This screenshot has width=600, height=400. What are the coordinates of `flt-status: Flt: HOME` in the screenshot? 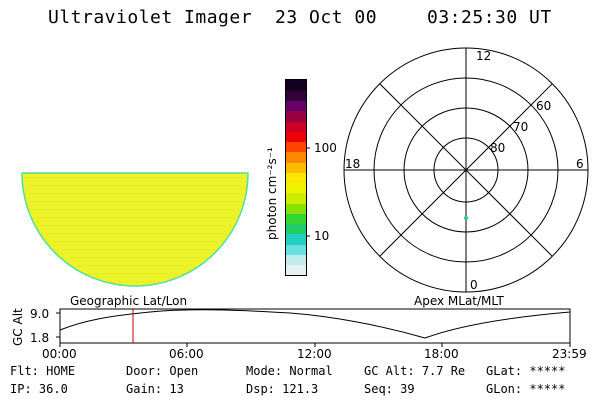 It's located at (43, 371).